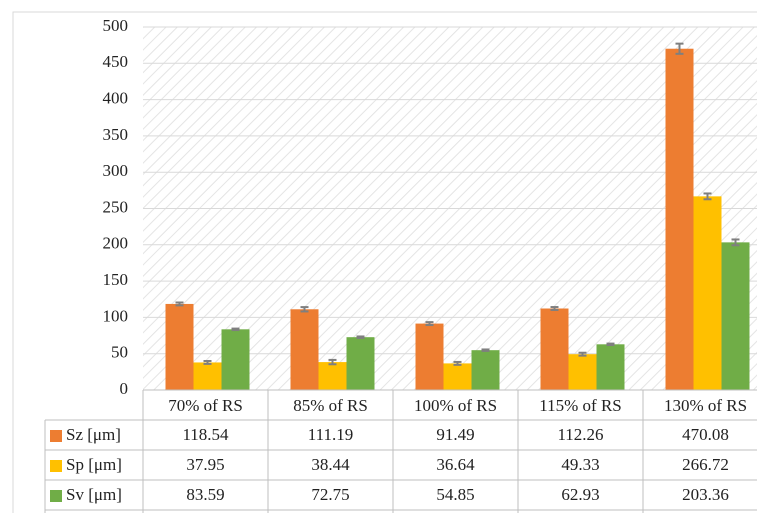 This screenshot has height=513, width=757. Describe the element at coordinates (705, 405) in the screenshot. I see `x-tick-label: 130% of RS` at that location.